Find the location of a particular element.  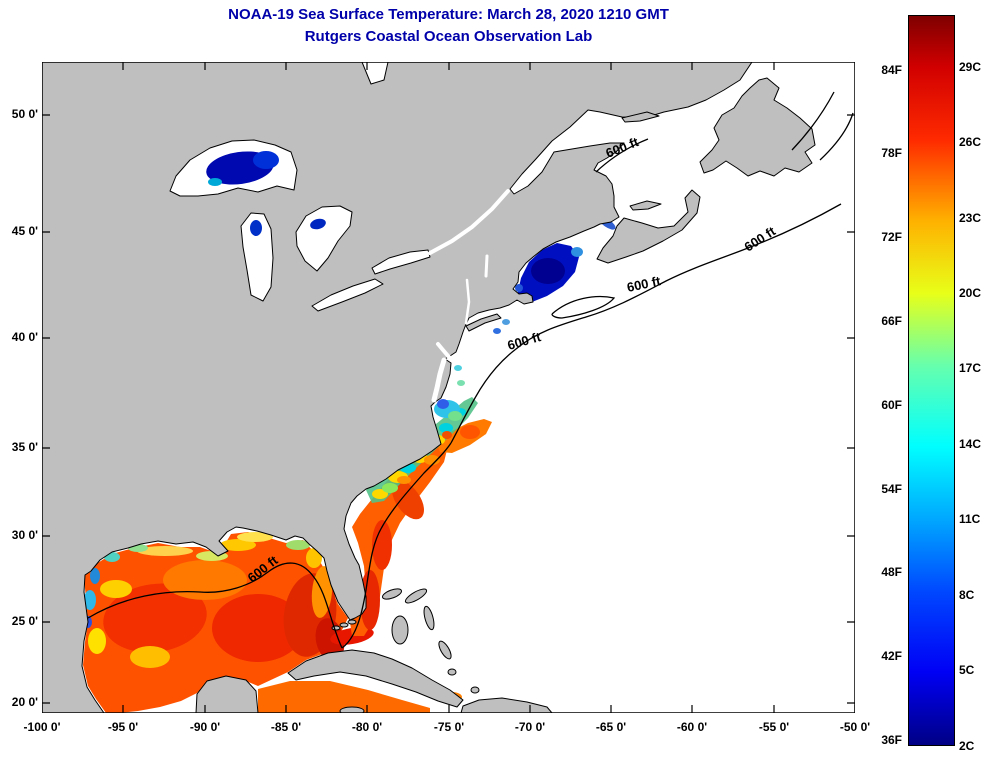

x-tick-label: -60 0' is located at coordinates (692, 727).